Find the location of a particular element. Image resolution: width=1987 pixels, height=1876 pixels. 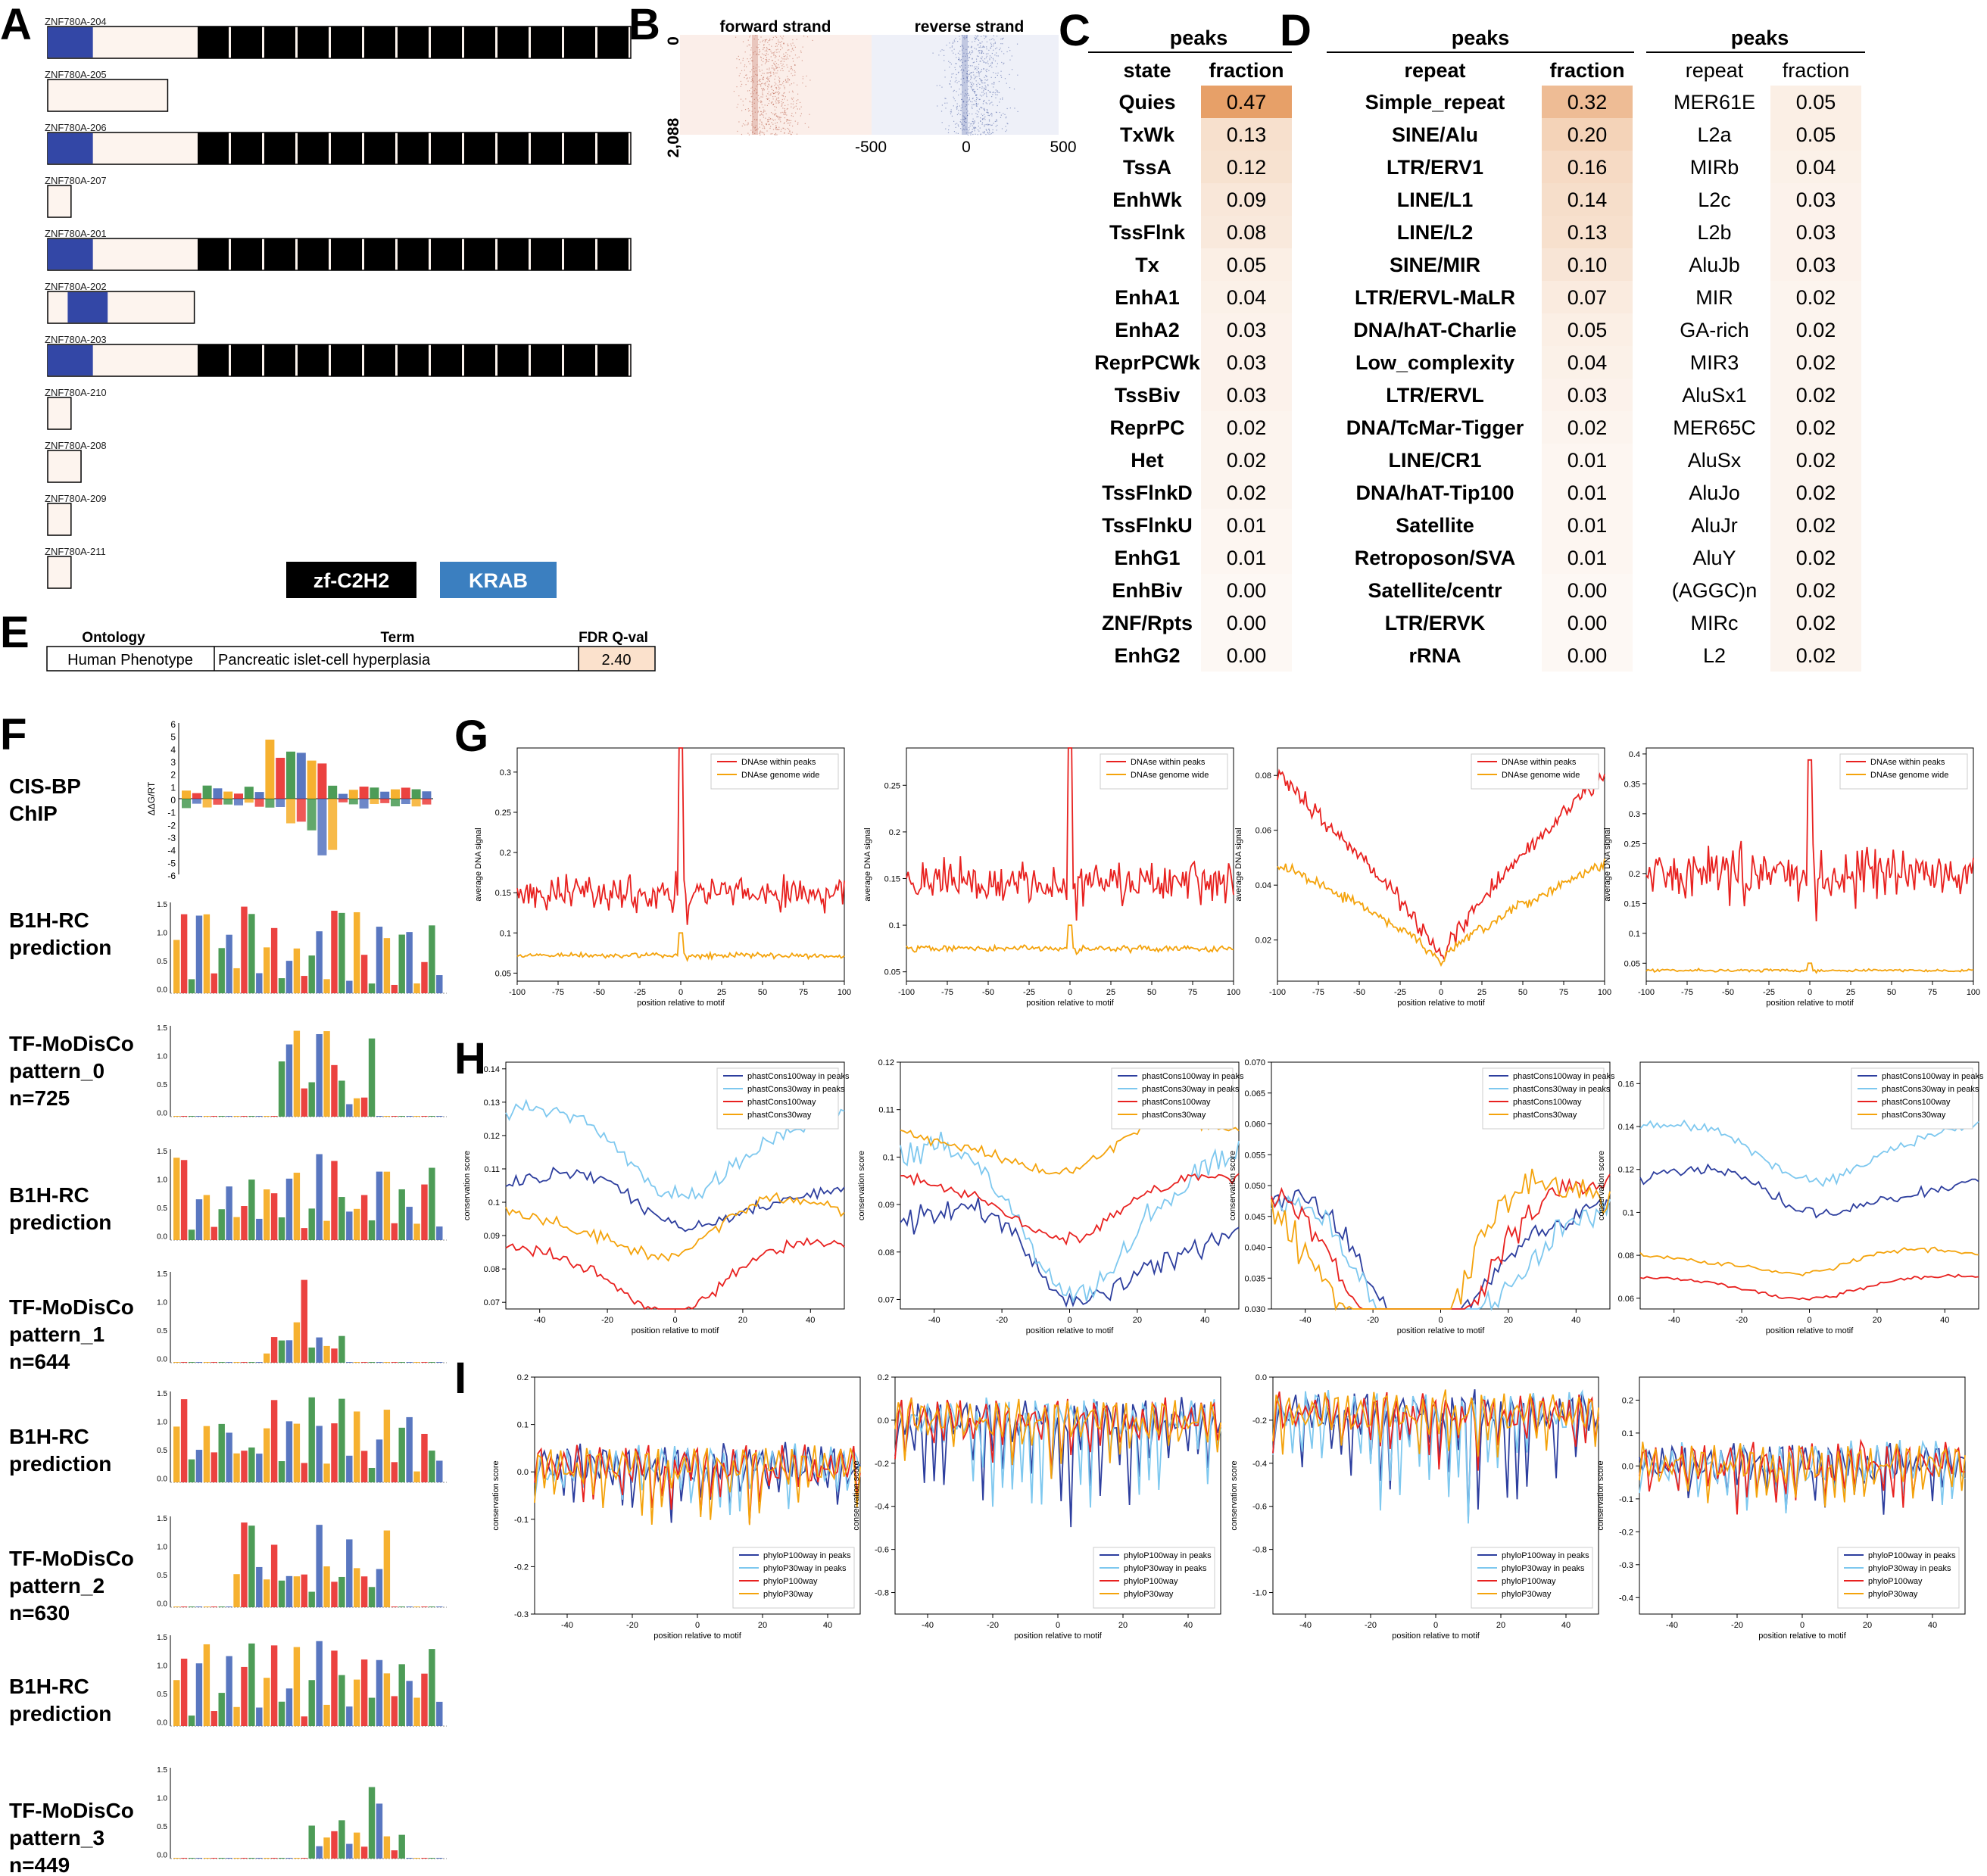

transcript-bar is located at coordinates (60, 201).